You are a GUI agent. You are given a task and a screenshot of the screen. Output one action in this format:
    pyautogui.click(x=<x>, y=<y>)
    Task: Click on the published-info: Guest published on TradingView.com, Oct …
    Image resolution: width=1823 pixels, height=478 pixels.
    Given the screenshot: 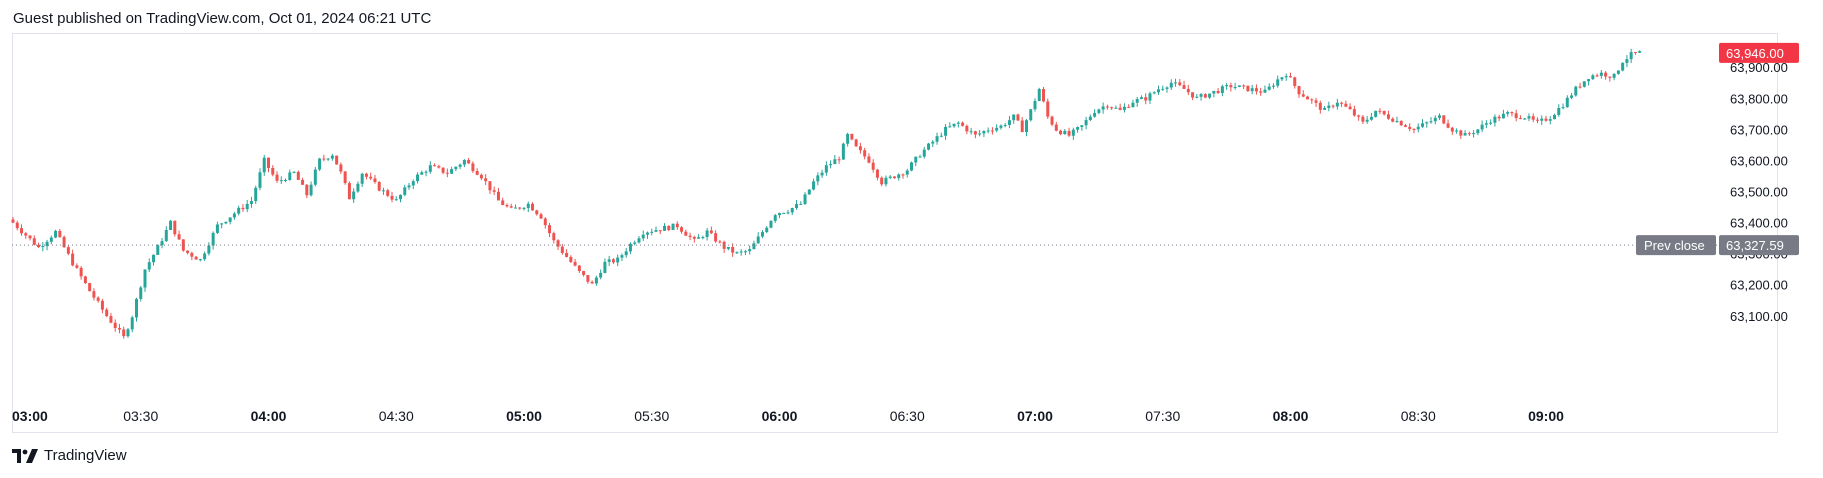 What is the action you would take?
    pyautogui.click(x=222, y=18)
    